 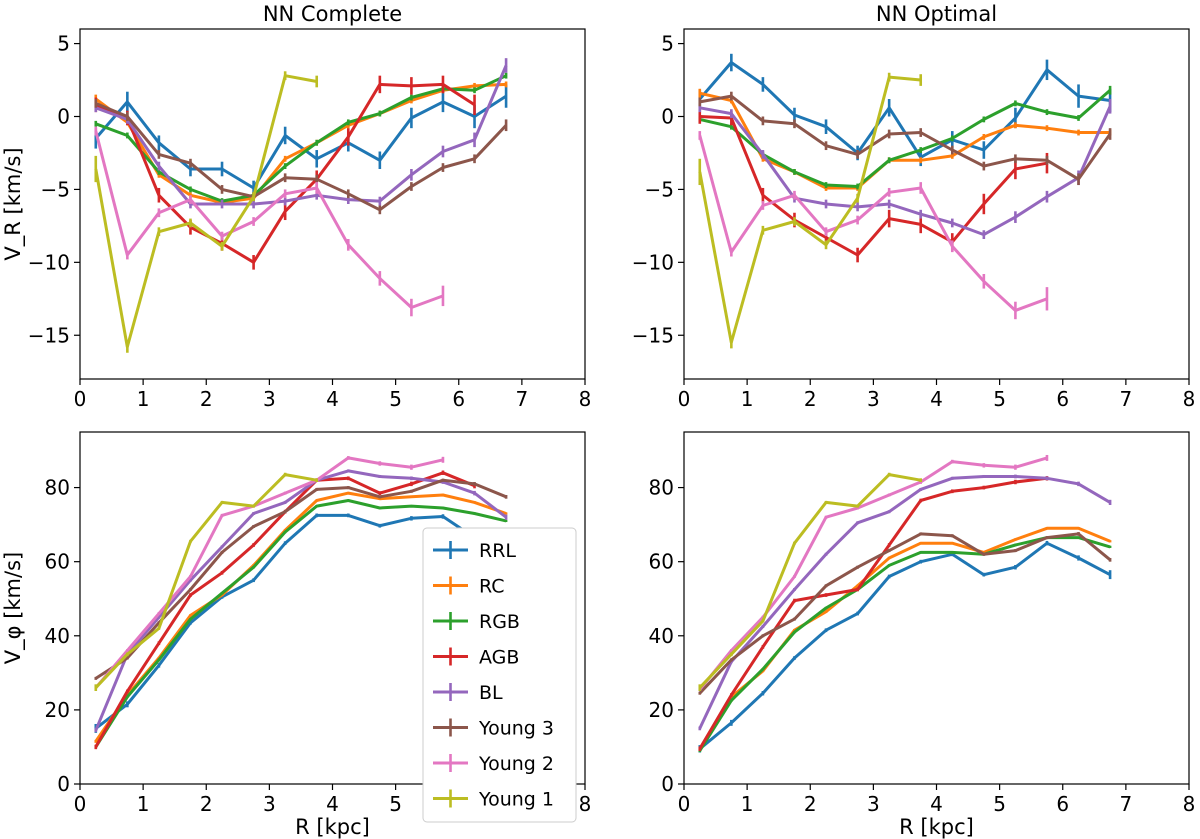 I want to click on legend-label: Young 1, so click(x=516, y=800).